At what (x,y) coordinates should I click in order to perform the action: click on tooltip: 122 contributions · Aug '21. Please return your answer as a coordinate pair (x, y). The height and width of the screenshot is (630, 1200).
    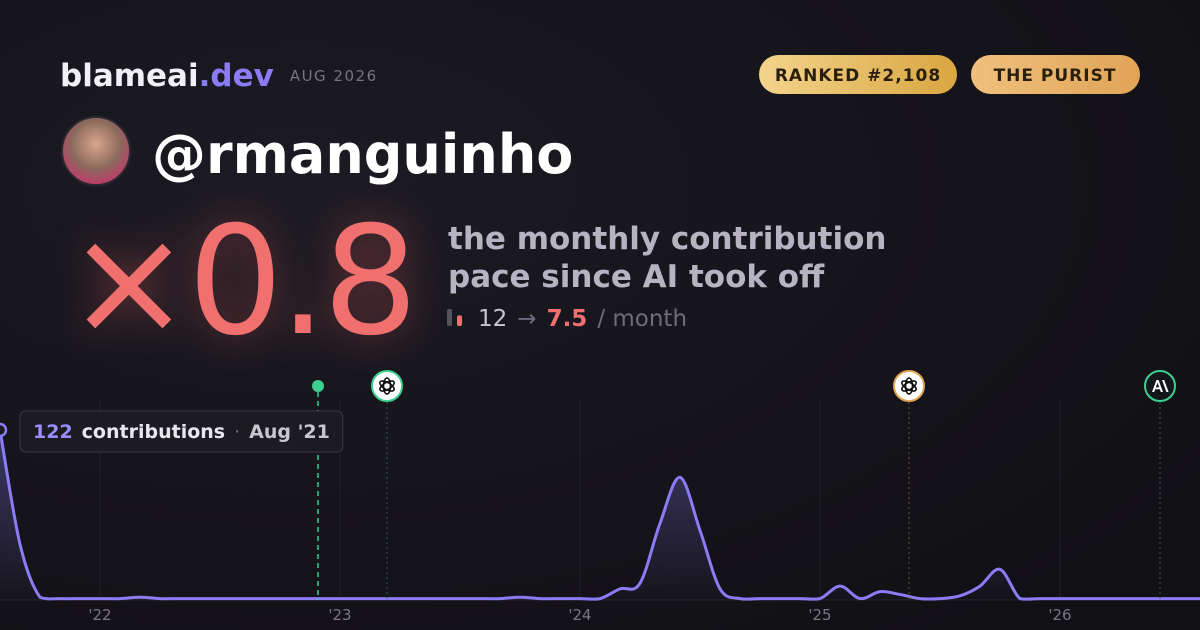
    Looking at the image, I should click on (181, 431).